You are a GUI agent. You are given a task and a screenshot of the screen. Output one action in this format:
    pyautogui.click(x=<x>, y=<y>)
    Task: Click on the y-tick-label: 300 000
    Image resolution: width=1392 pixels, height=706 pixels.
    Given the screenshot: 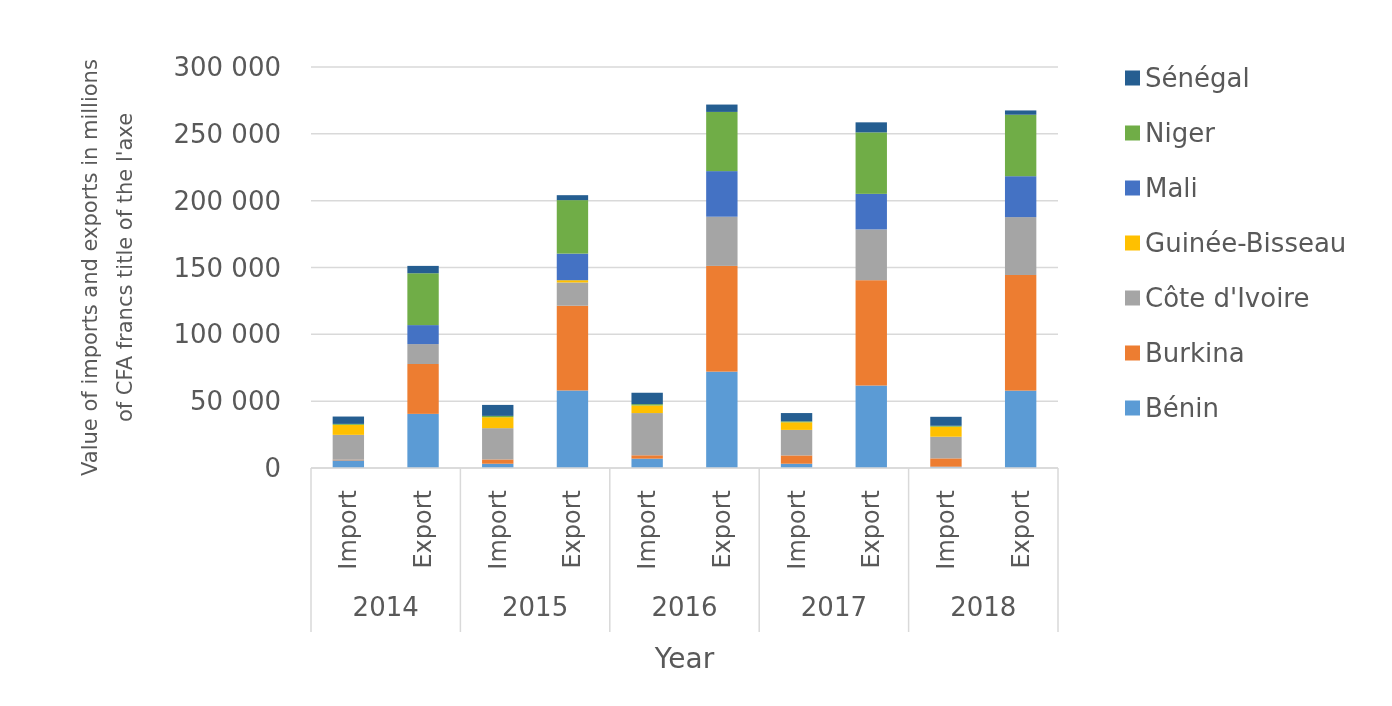 What is the action you would take?
    pyautogui.click(x=227, y=67)
    